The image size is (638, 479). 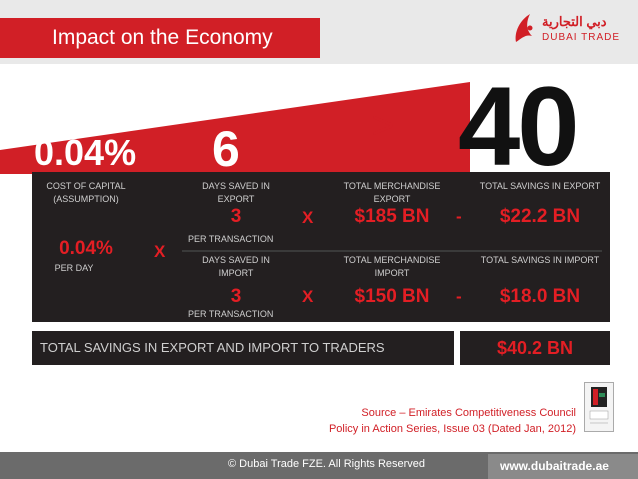 What do you see at coordinates (459, 216) in the screenshot?
I see `equals-operator-export: -` at bounding box center [459, 216].